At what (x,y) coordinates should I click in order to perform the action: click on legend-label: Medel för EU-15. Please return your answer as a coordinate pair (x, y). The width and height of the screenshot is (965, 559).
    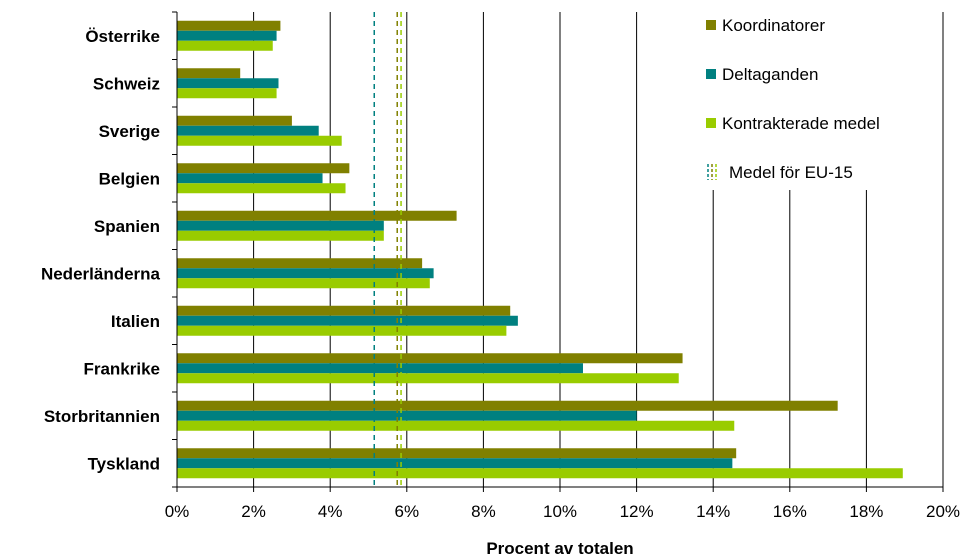
    Looking at the image, I should click on (791, 172).